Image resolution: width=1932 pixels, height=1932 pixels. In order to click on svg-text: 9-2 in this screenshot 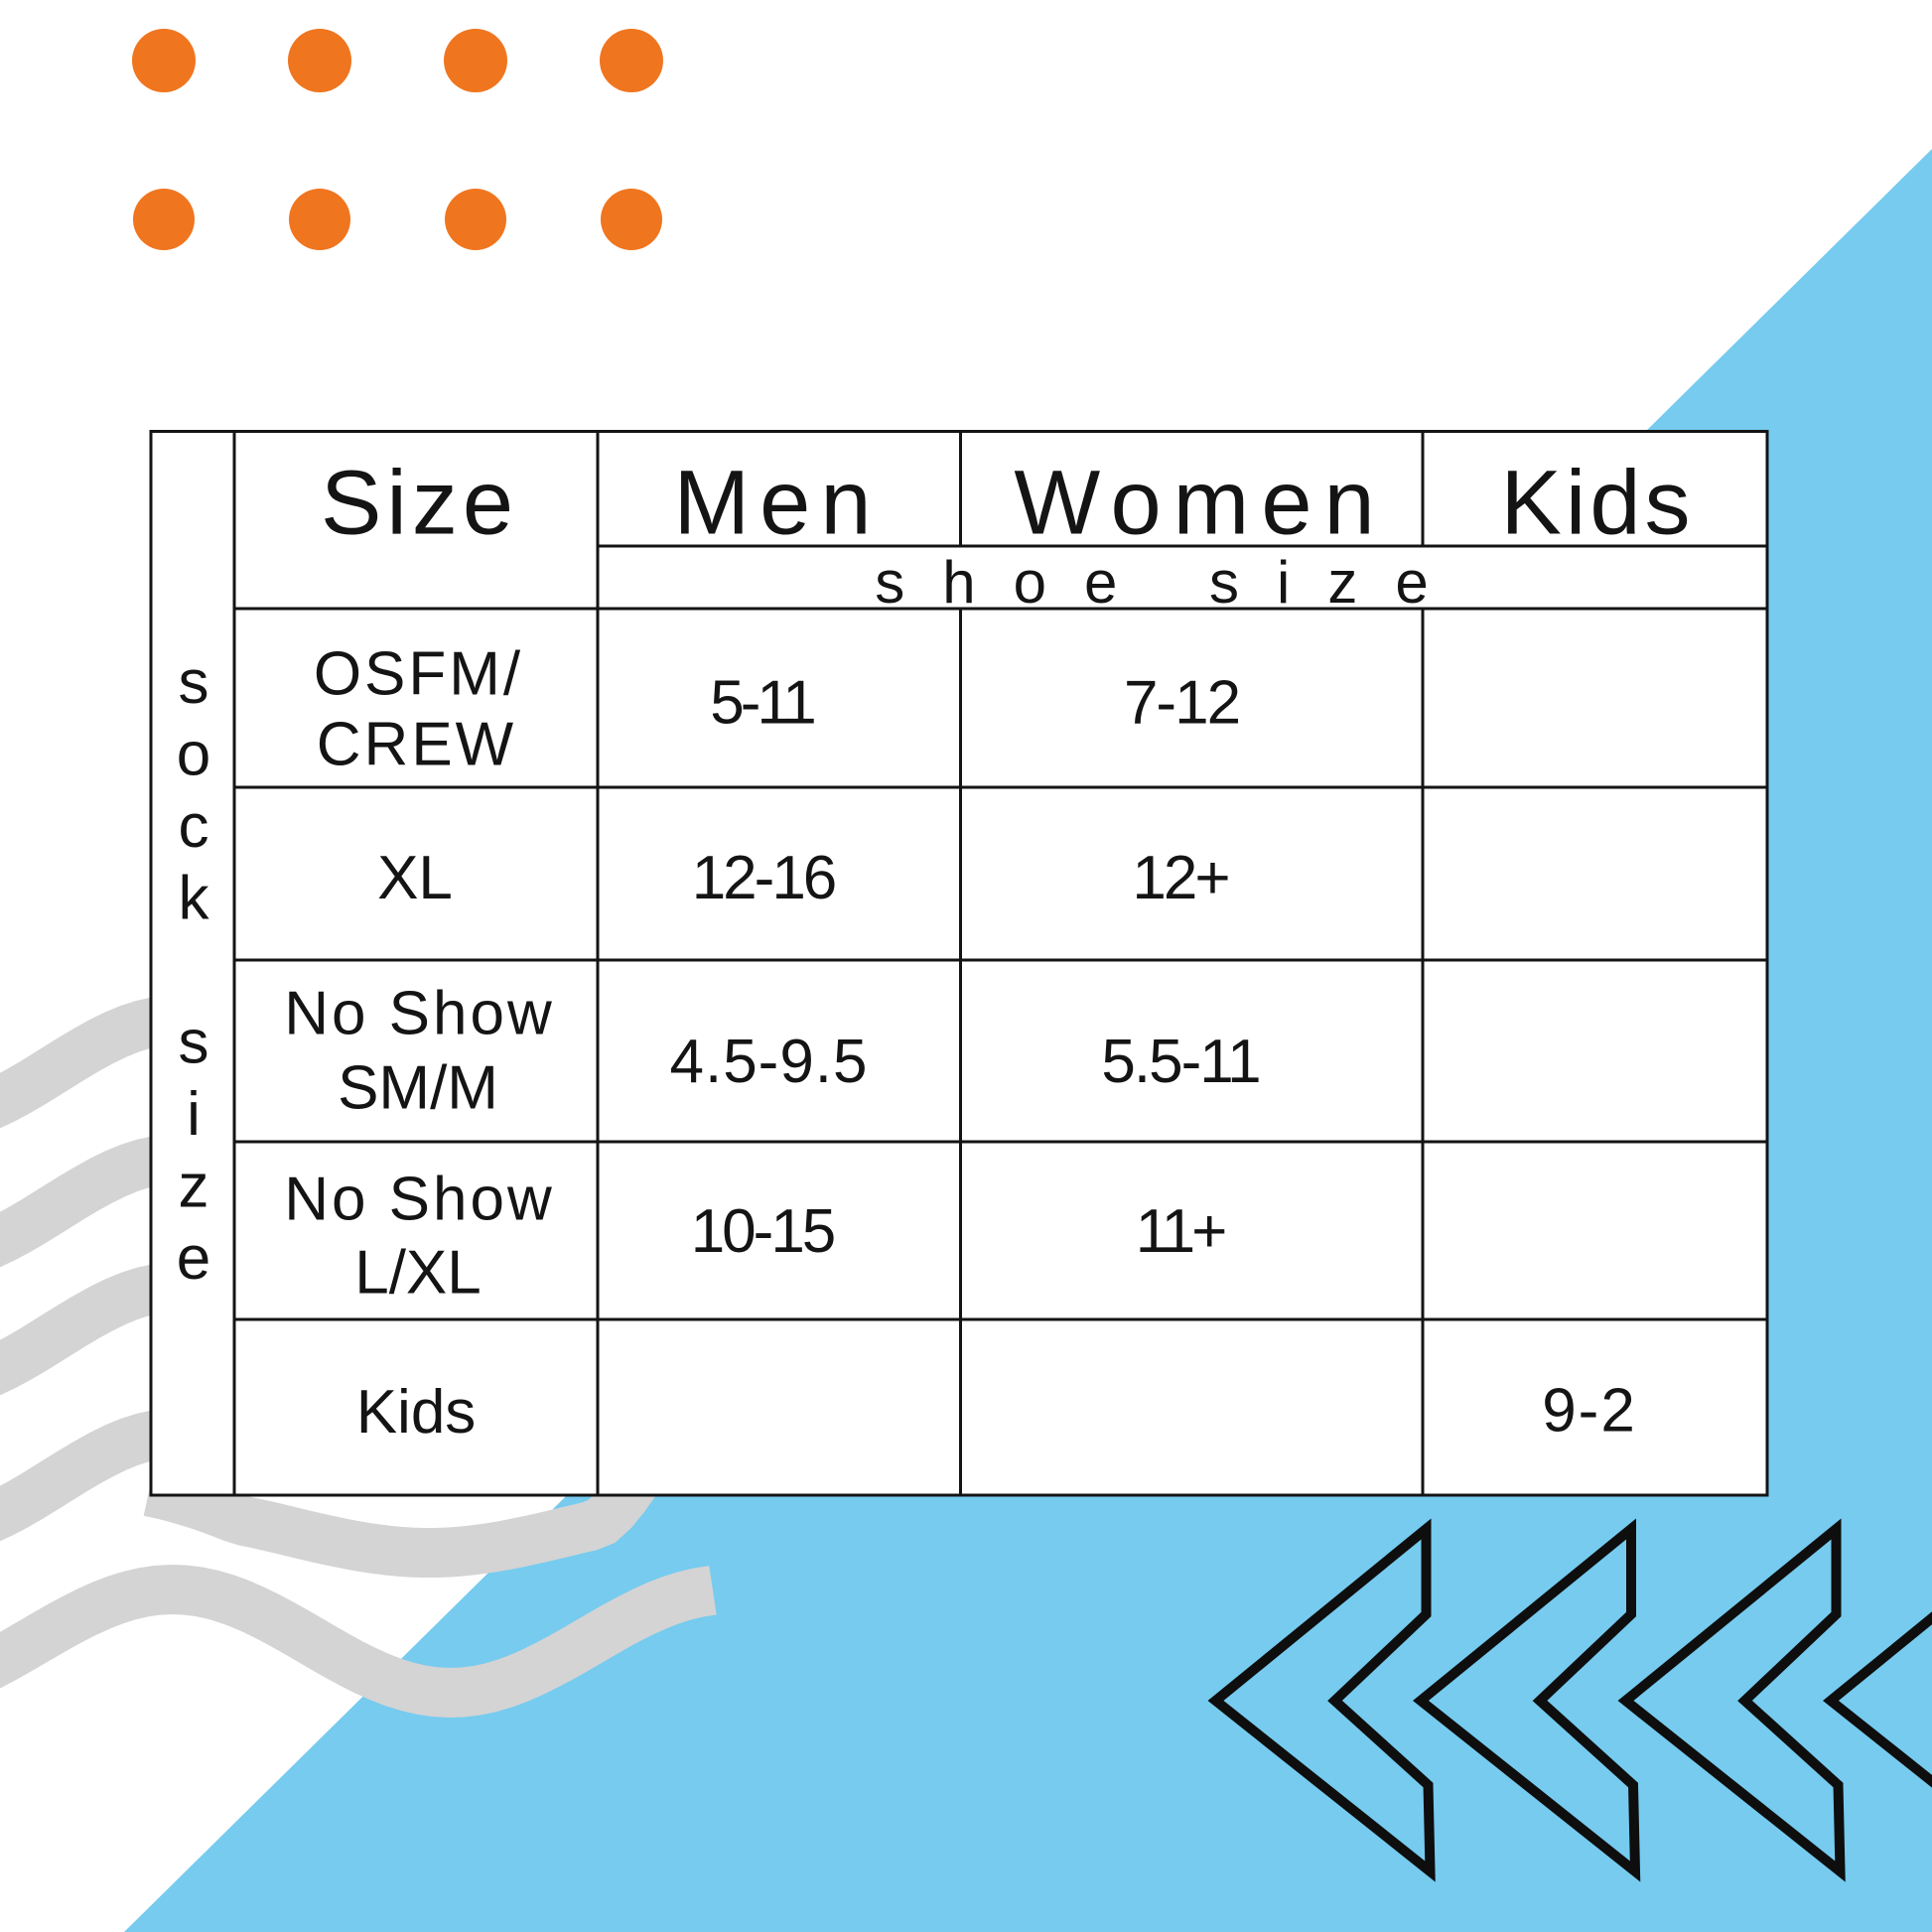, I will do `click(1589, 1411)`.